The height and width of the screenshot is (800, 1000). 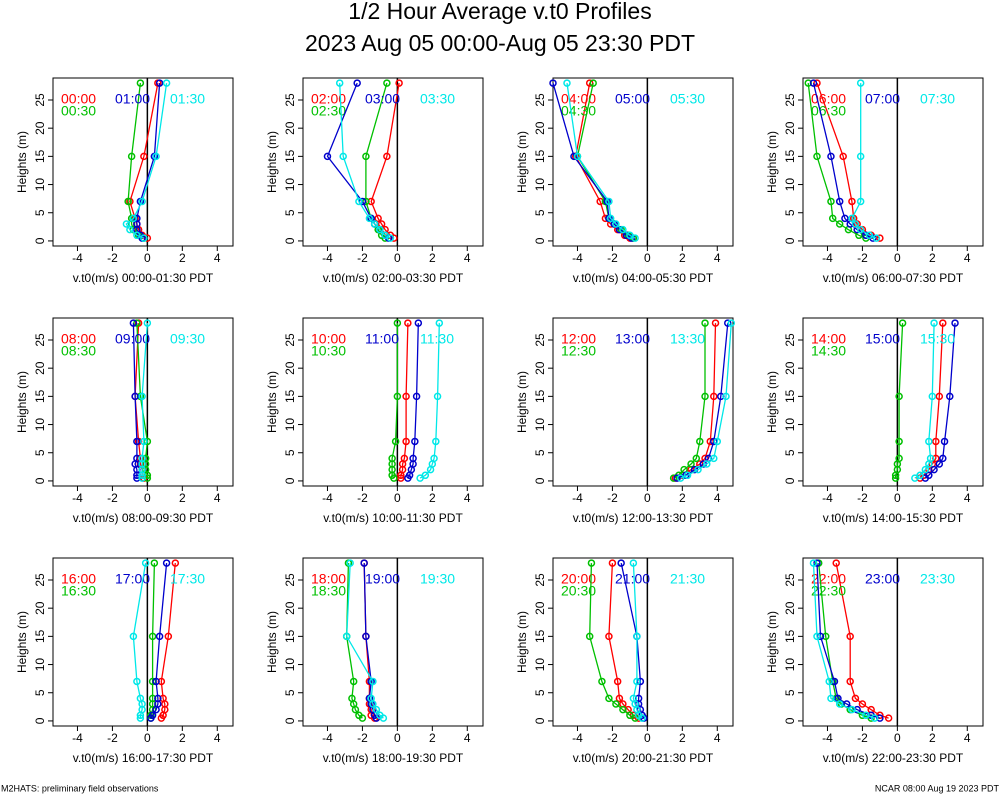 I want to click on profile-line, so click(x=837, y=161).